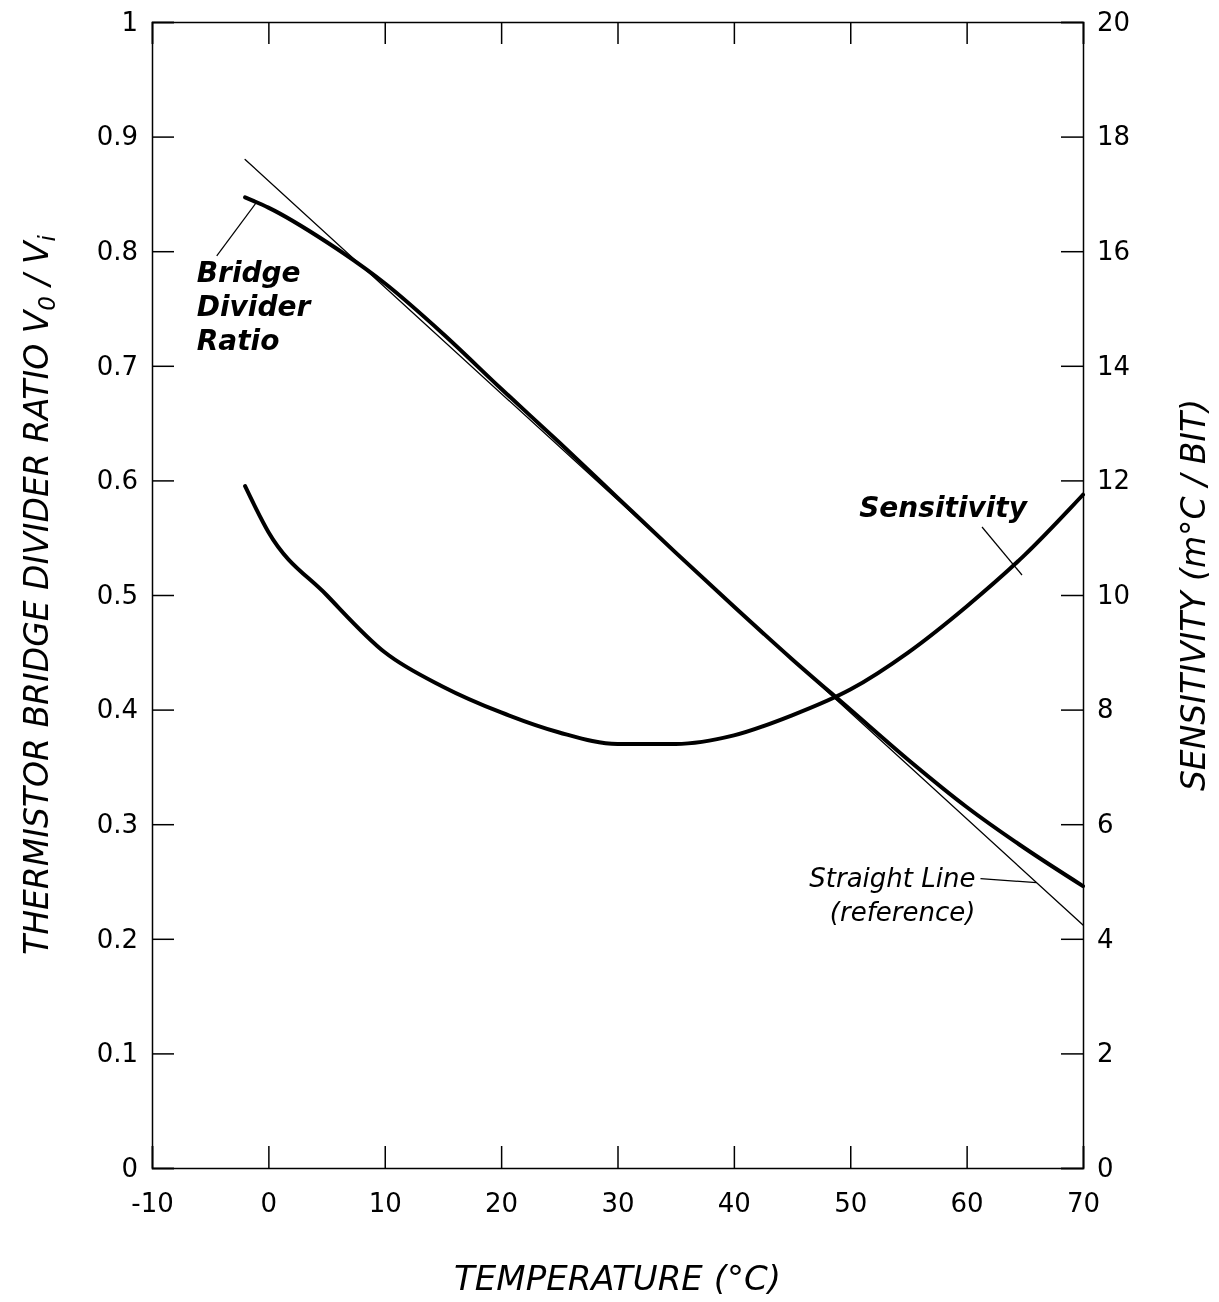  I want to click on y-tick-label: 0.6, so click(117, 480).